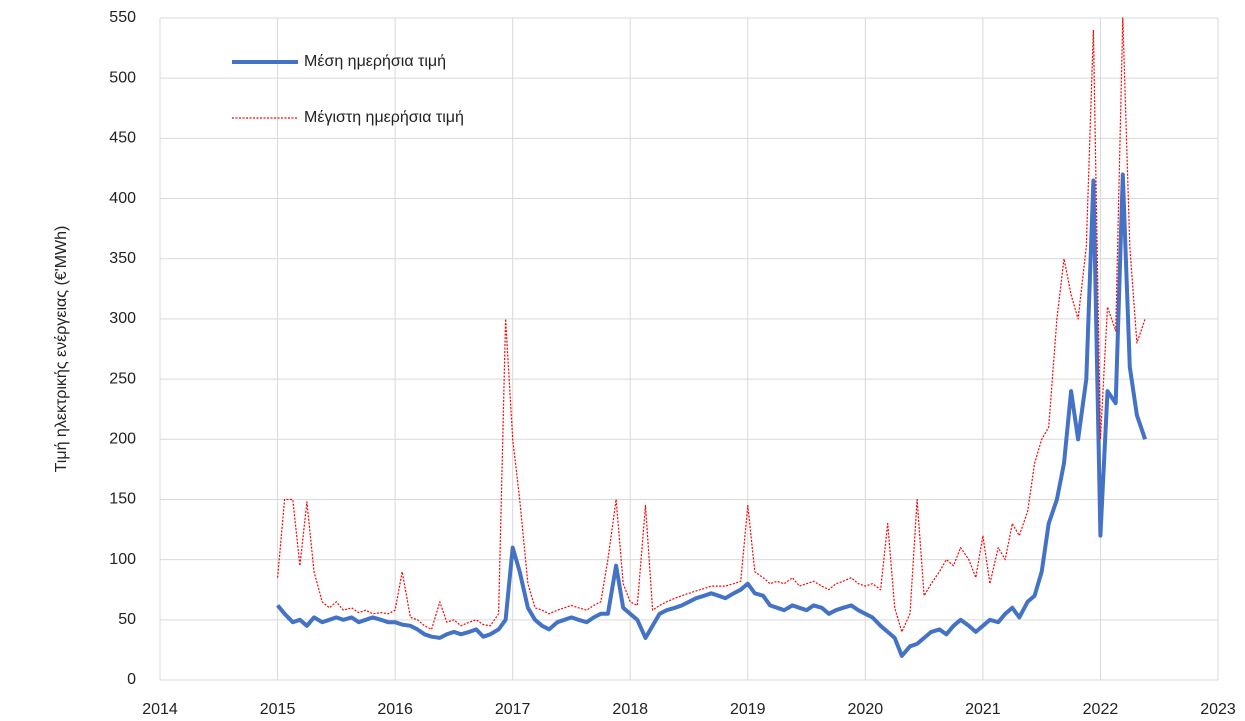  Describe the element at coordinates (630, 709) in the screenshot. I see `x-tick-label: 2018` at that location.